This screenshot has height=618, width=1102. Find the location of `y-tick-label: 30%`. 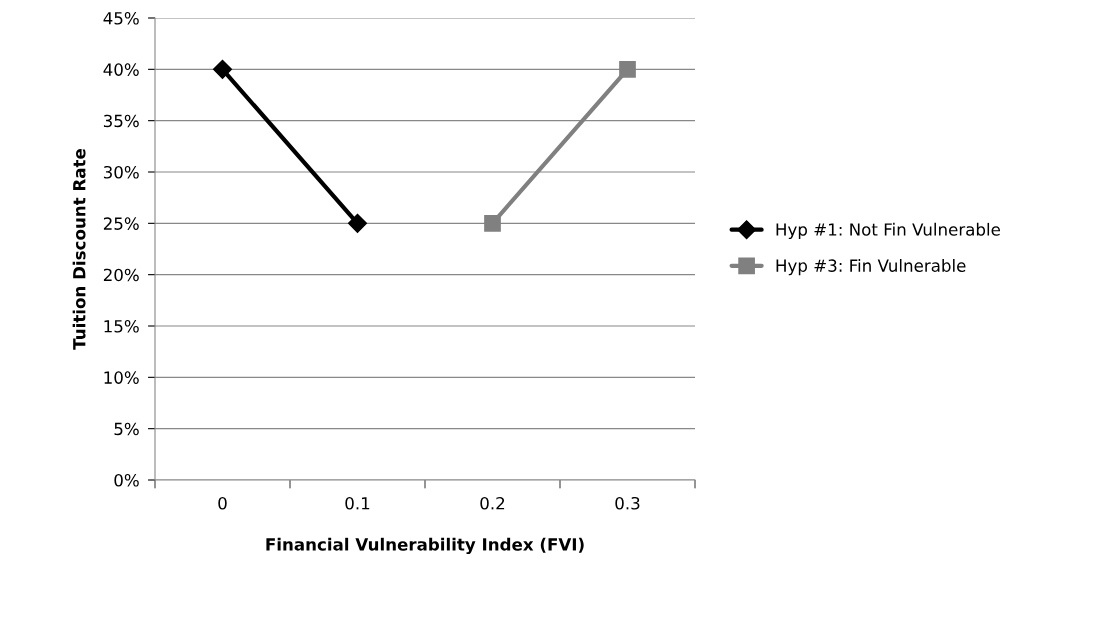

y-tick-label: 30% is located at coordinates (121, 172).